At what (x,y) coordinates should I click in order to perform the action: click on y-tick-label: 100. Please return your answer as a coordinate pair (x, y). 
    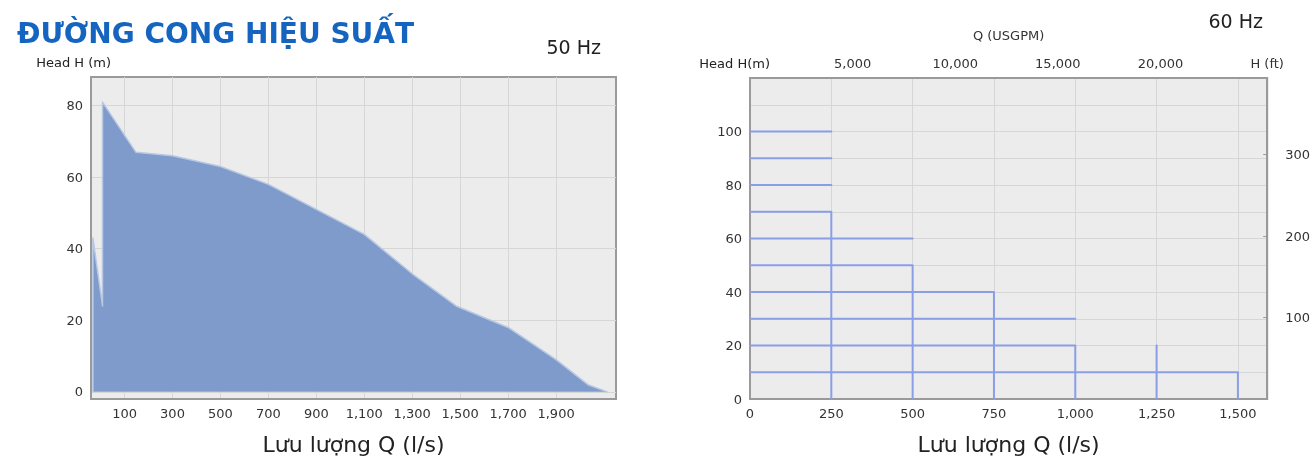
    Looking at the image, I should click on (729, 131).